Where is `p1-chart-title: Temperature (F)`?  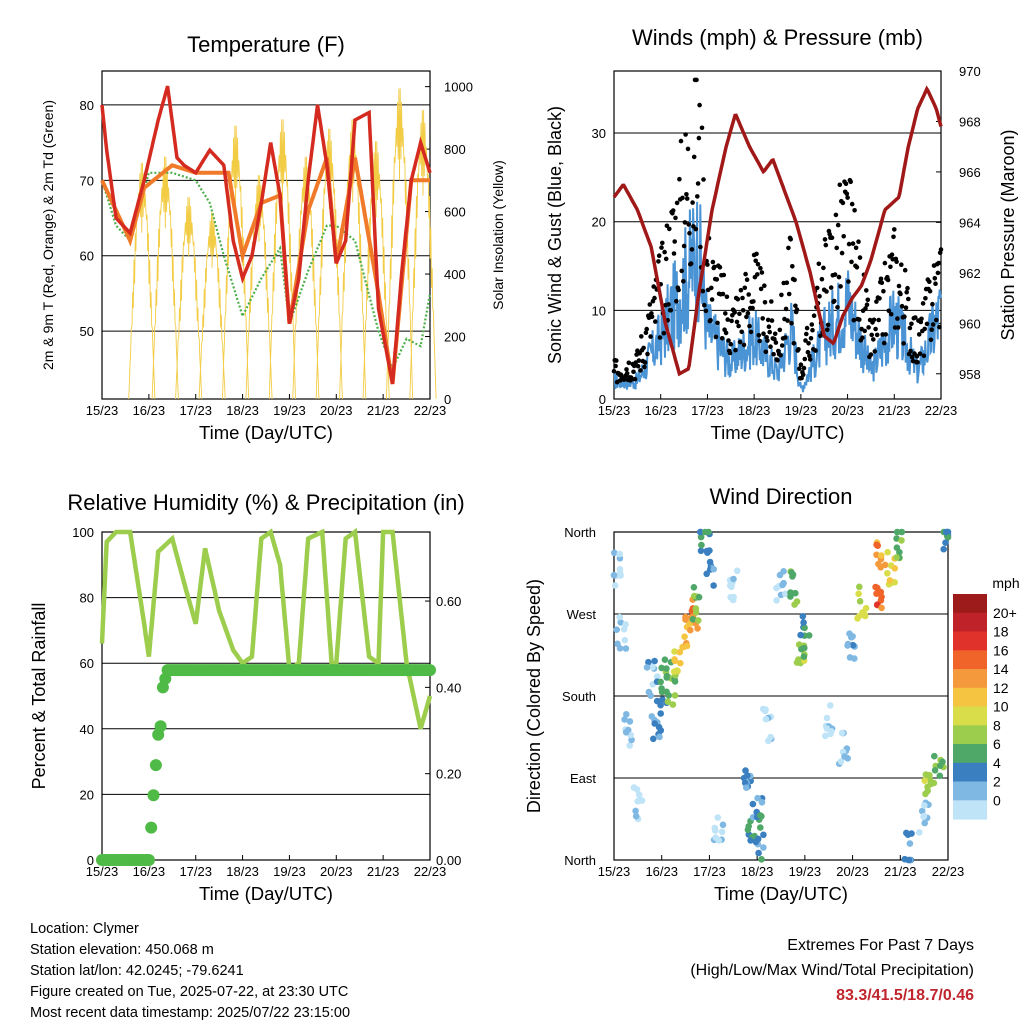 p1-chart-title: Temperature (F) is located at coordinates (266, 44).